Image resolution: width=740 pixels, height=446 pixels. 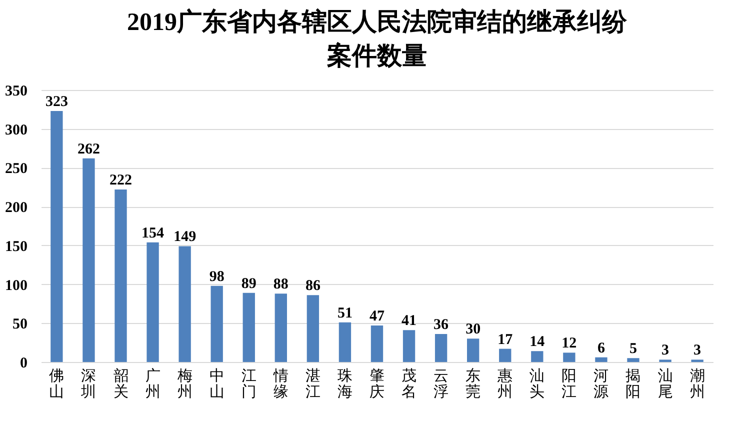 I want to click on x-tick-label: 云浮, so click(x=441, y=384).